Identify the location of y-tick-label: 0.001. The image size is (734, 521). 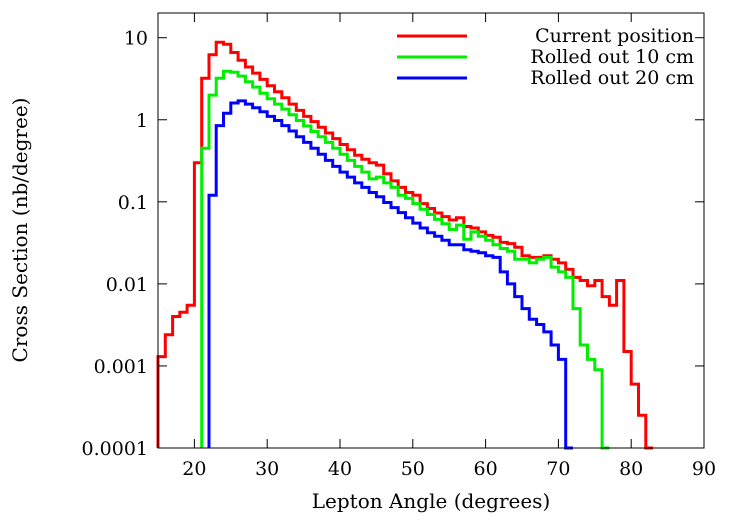
(121, 367).